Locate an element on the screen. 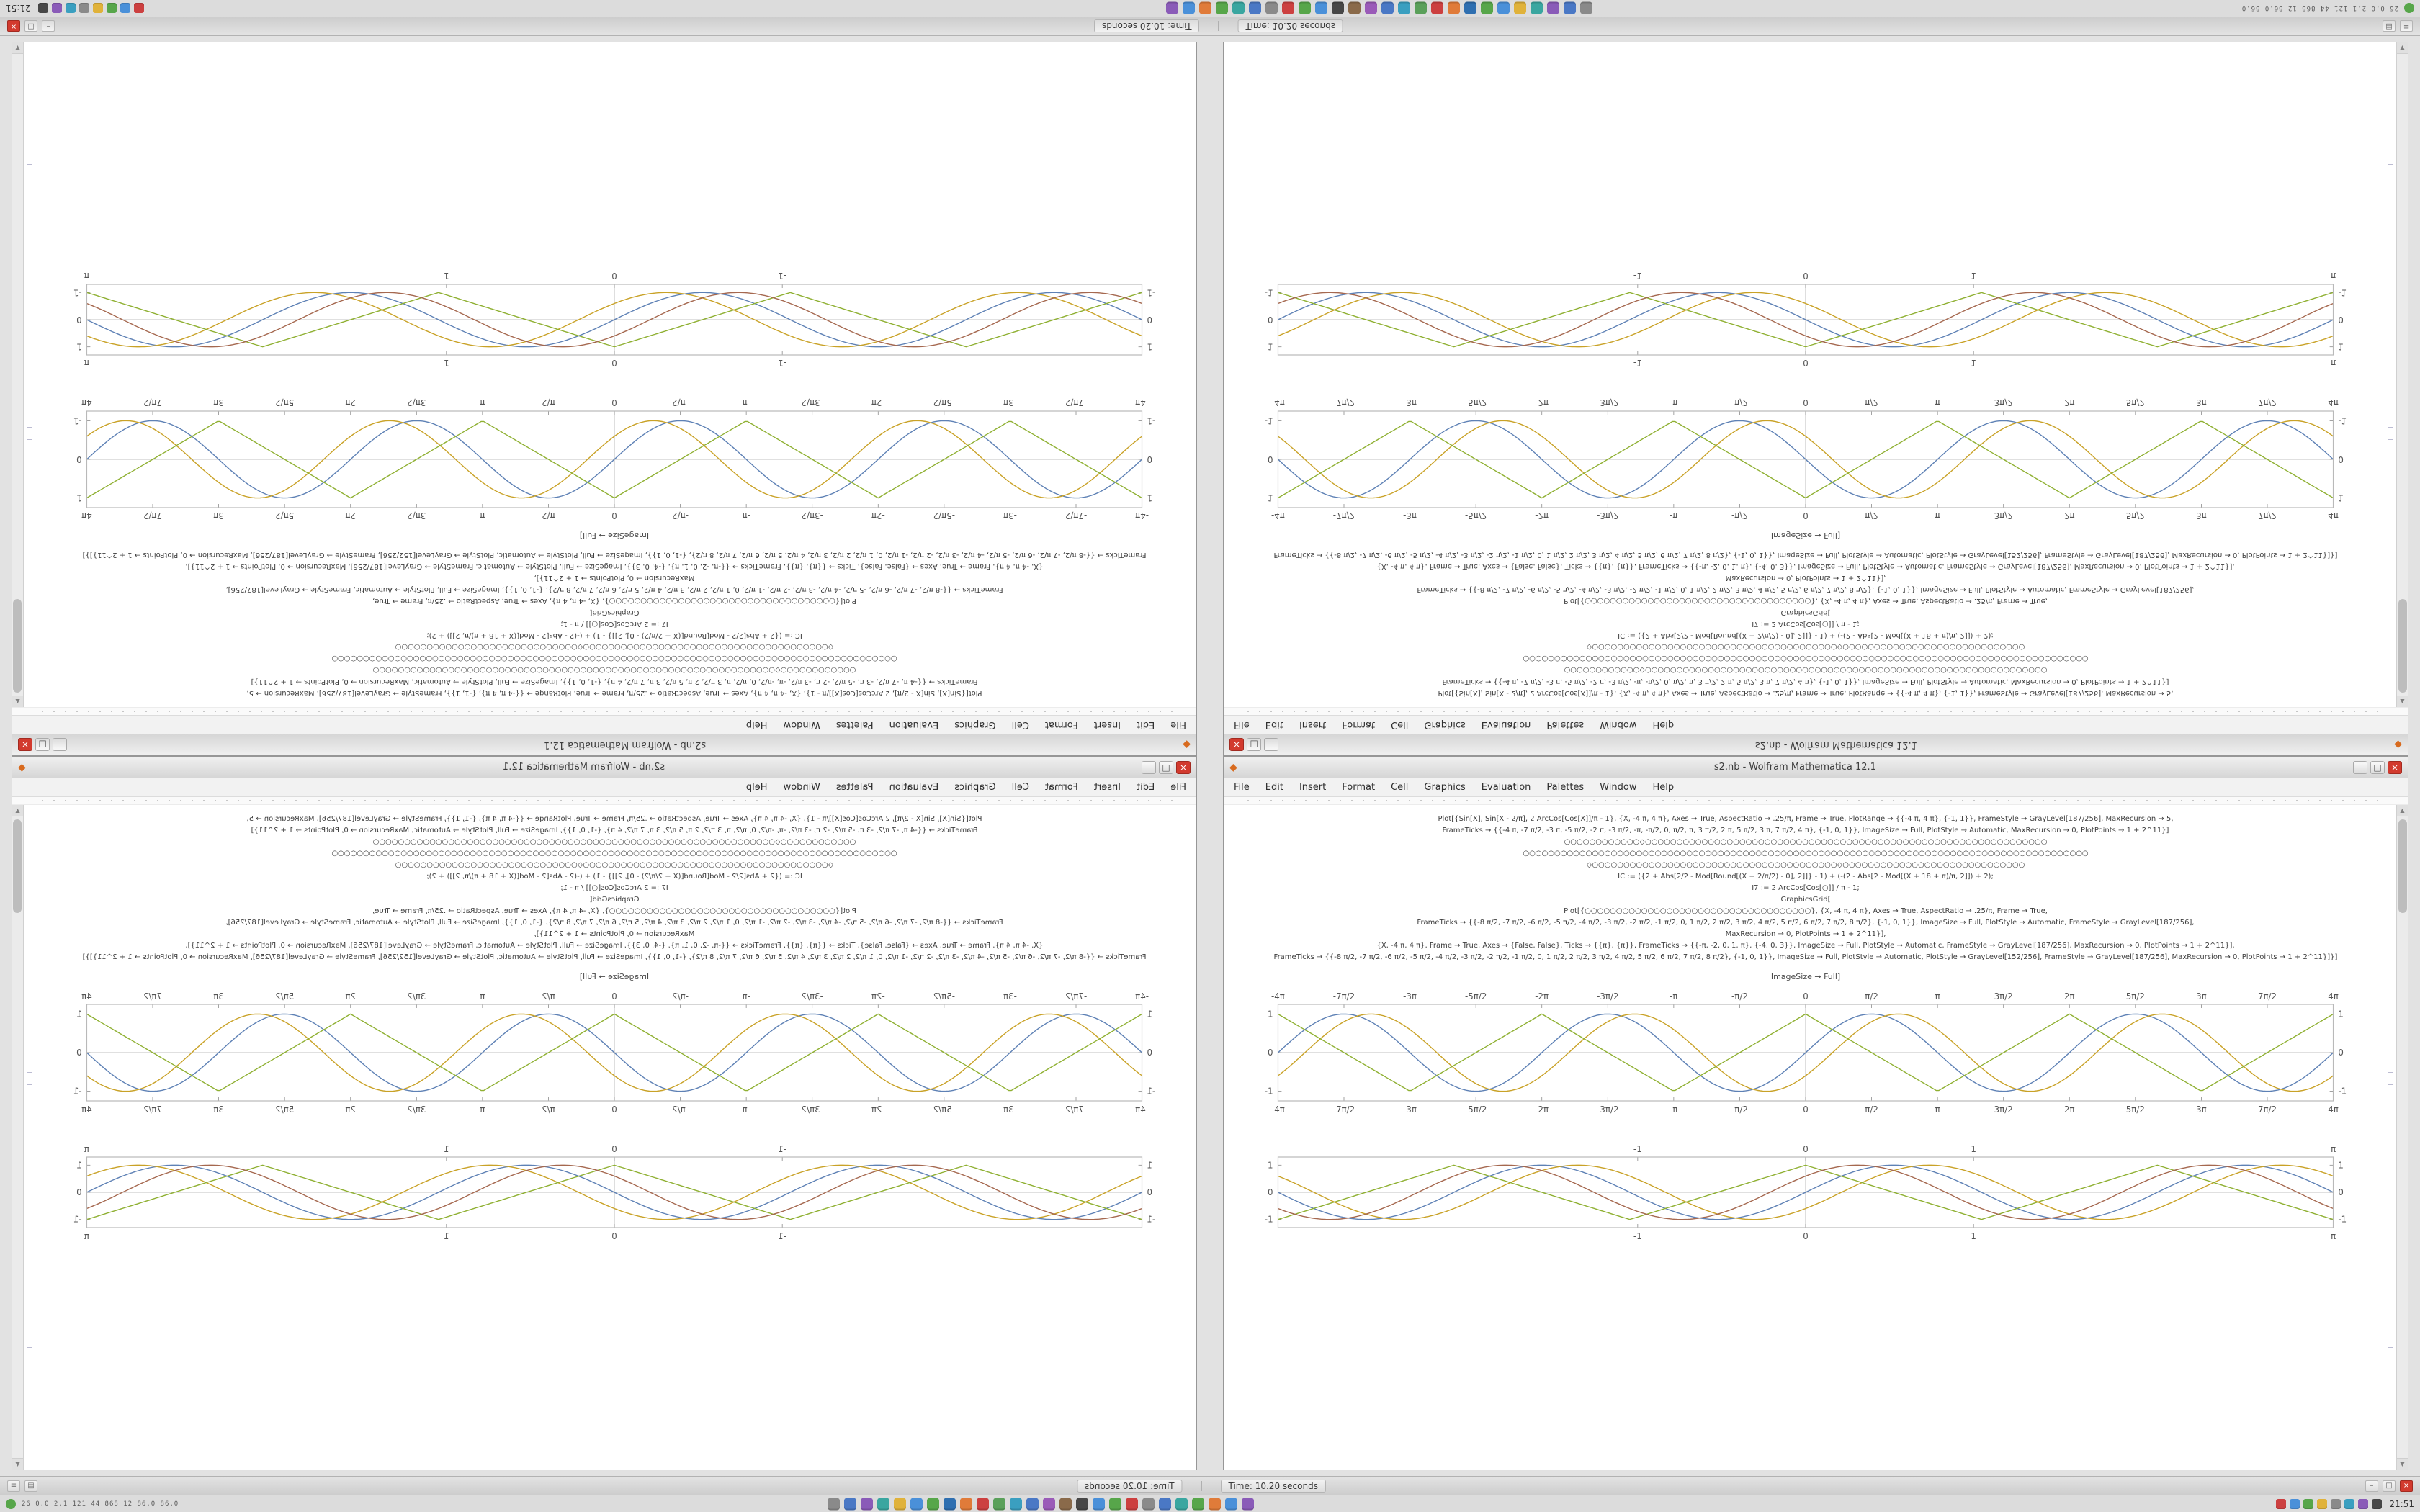 This screenshot has height=1512, width=2420. taskbar-window-button: Time: 10.20 seconds is located at coordinates (1147, 26).